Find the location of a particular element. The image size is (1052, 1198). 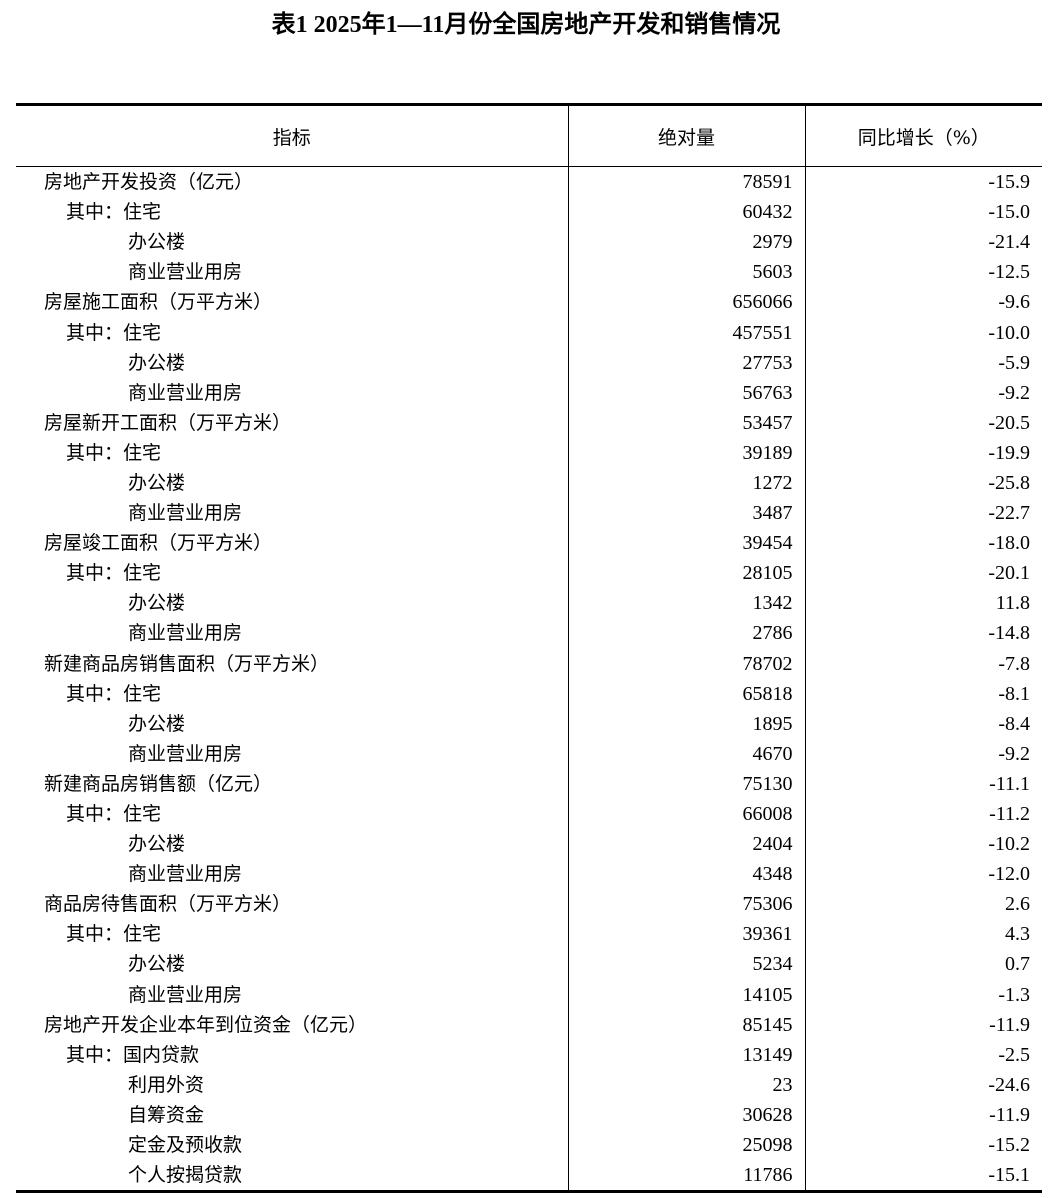

table-row: 商业营业用房 2786 -14.8 is located at coordinates (529, 633).